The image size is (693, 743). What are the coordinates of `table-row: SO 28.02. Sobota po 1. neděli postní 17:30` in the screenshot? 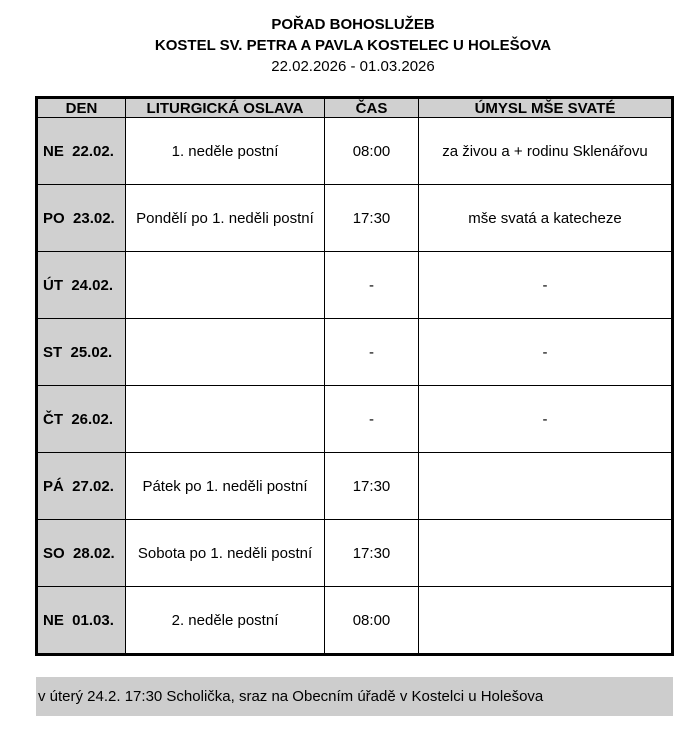 It's located at (354, 553).